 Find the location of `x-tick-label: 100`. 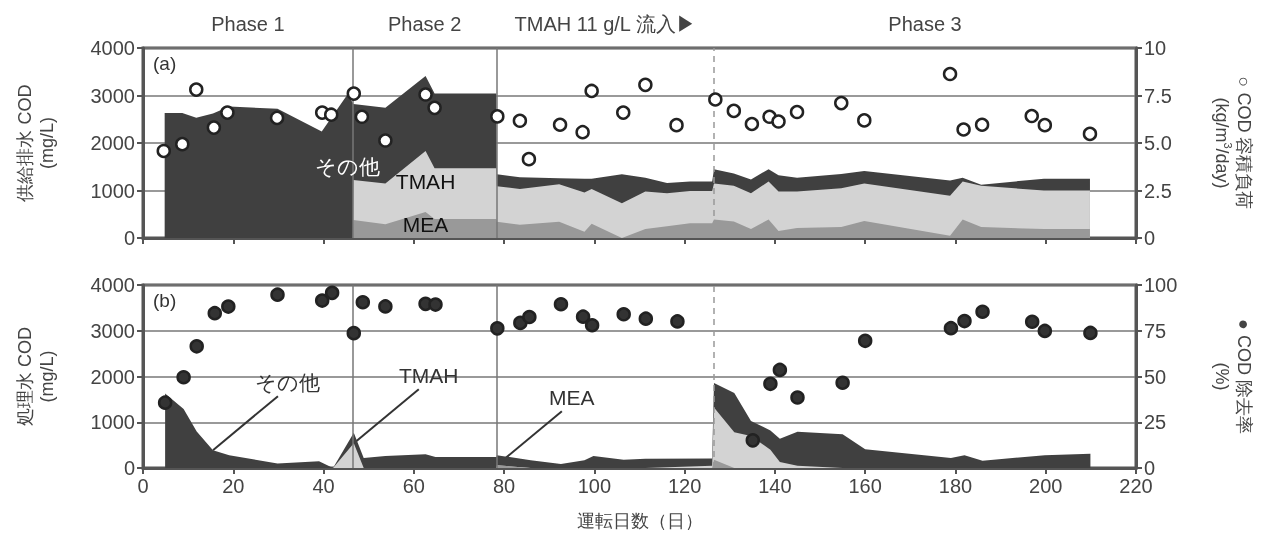

x-tick-label: 100 is located at coordinates (594, 486).